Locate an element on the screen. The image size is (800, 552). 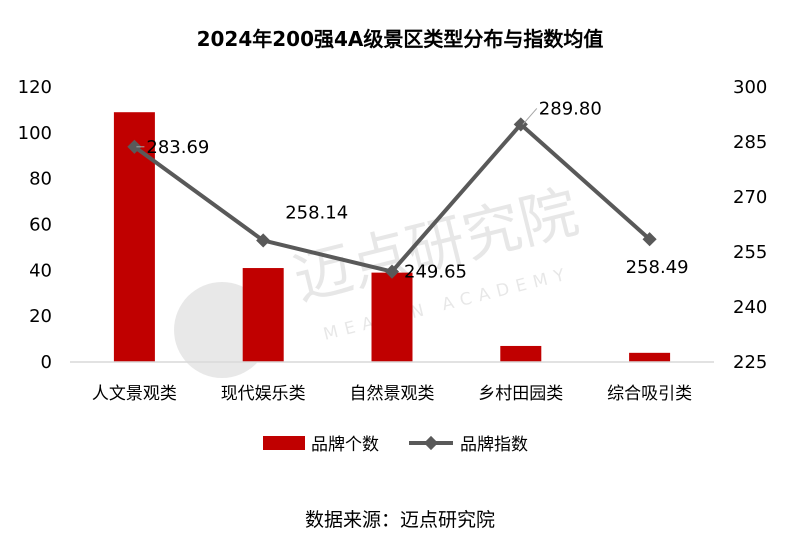
legend: 品牌个数 品牌指数 is located at coordinates (395, 445).